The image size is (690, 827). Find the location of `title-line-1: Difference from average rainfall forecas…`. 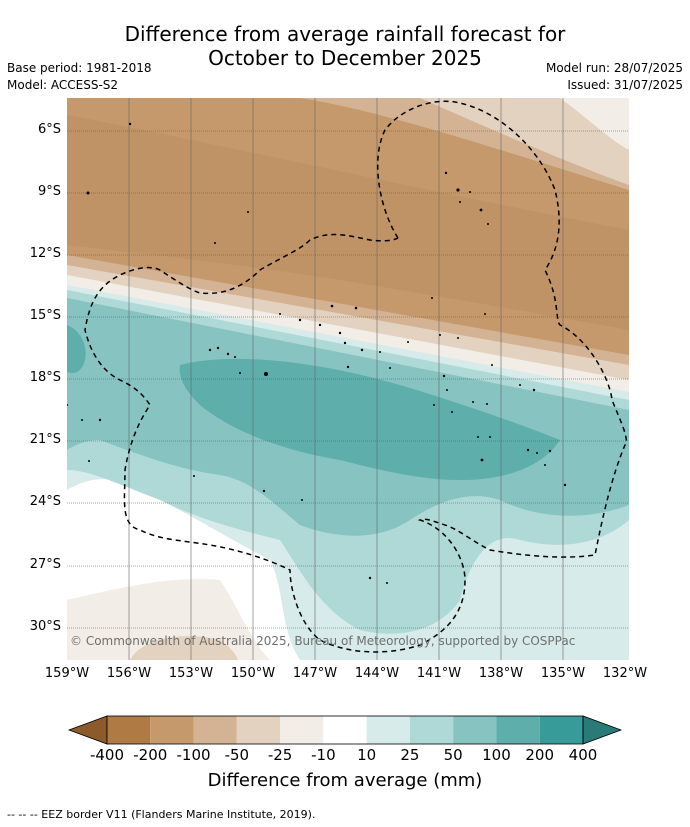

title-line-1: Difference from average rainfall forecas… is located at coordinates (345, 34).